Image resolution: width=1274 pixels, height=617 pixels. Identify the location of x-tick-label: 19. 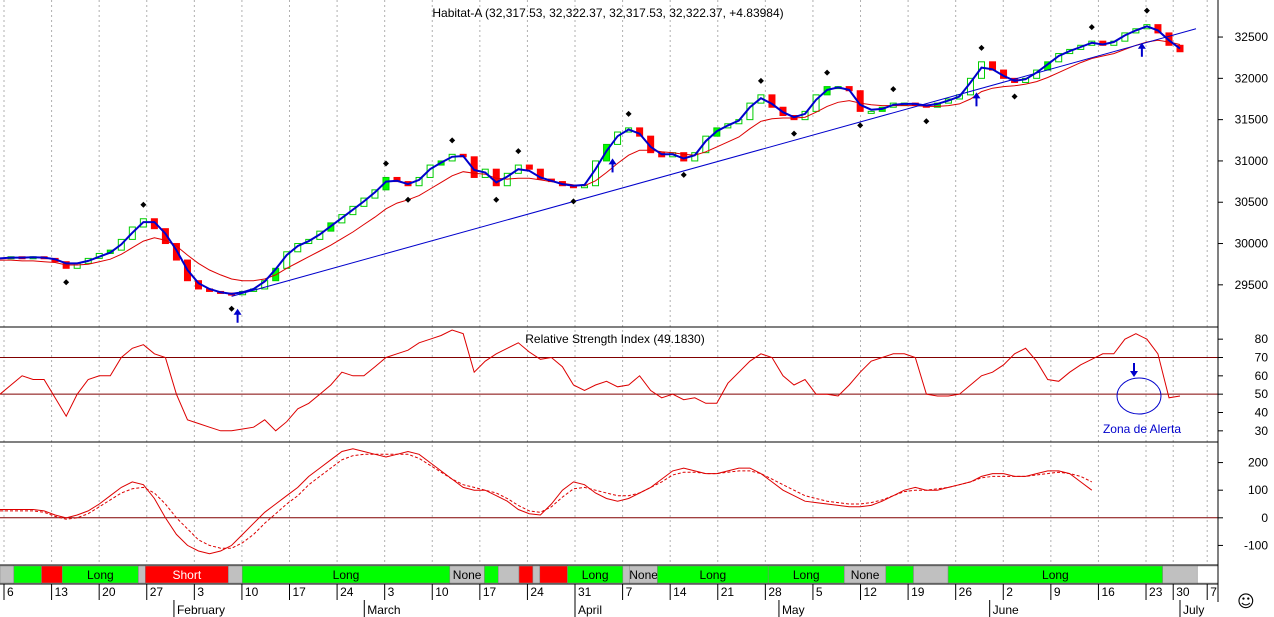
(918, 592).